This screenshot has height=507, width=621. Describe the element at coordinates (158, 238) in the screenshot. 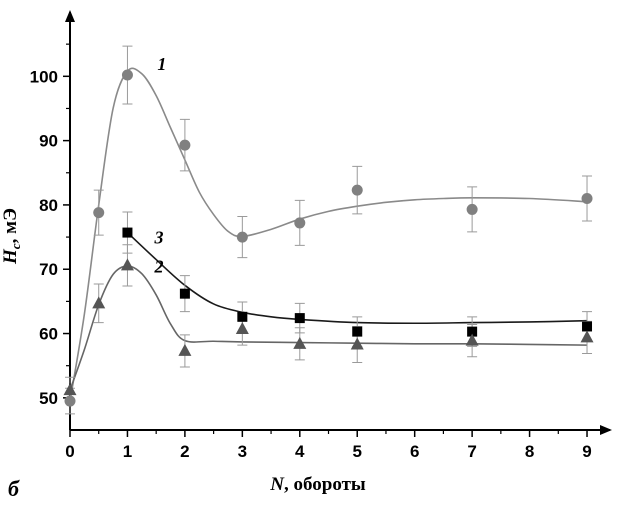

I see `curve-label-3: 3` at that location.